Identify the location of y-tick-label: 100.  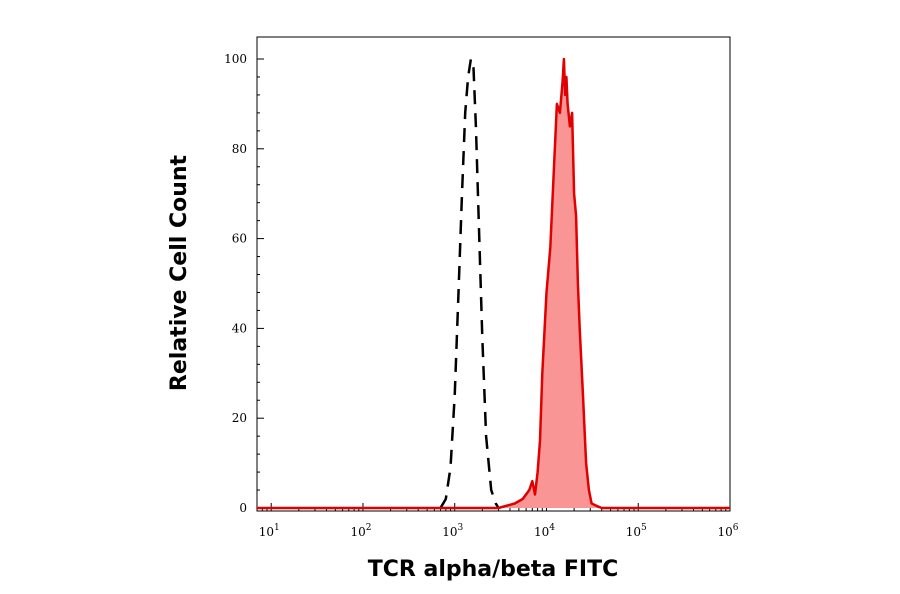
(235, 59).